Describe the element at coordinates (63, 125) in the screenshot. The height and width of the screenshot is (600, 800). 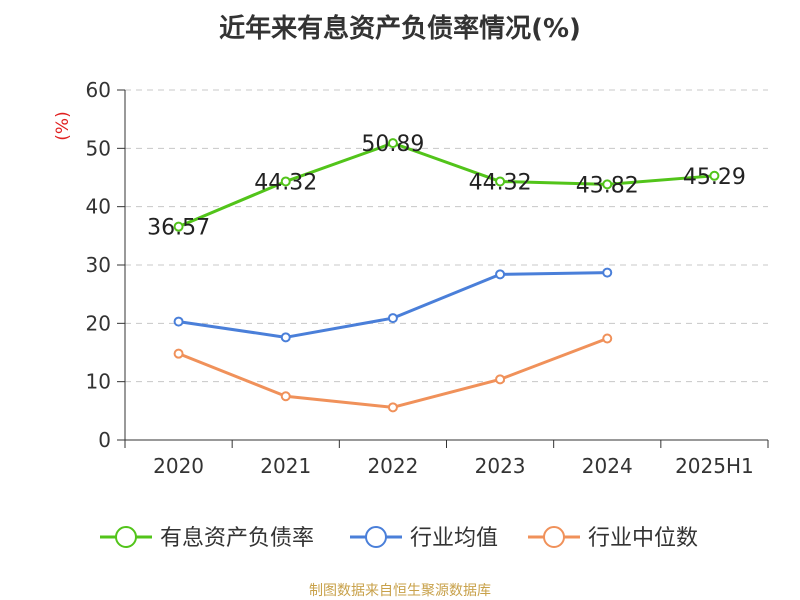
I see `y-axis-label: (%)` at that location.